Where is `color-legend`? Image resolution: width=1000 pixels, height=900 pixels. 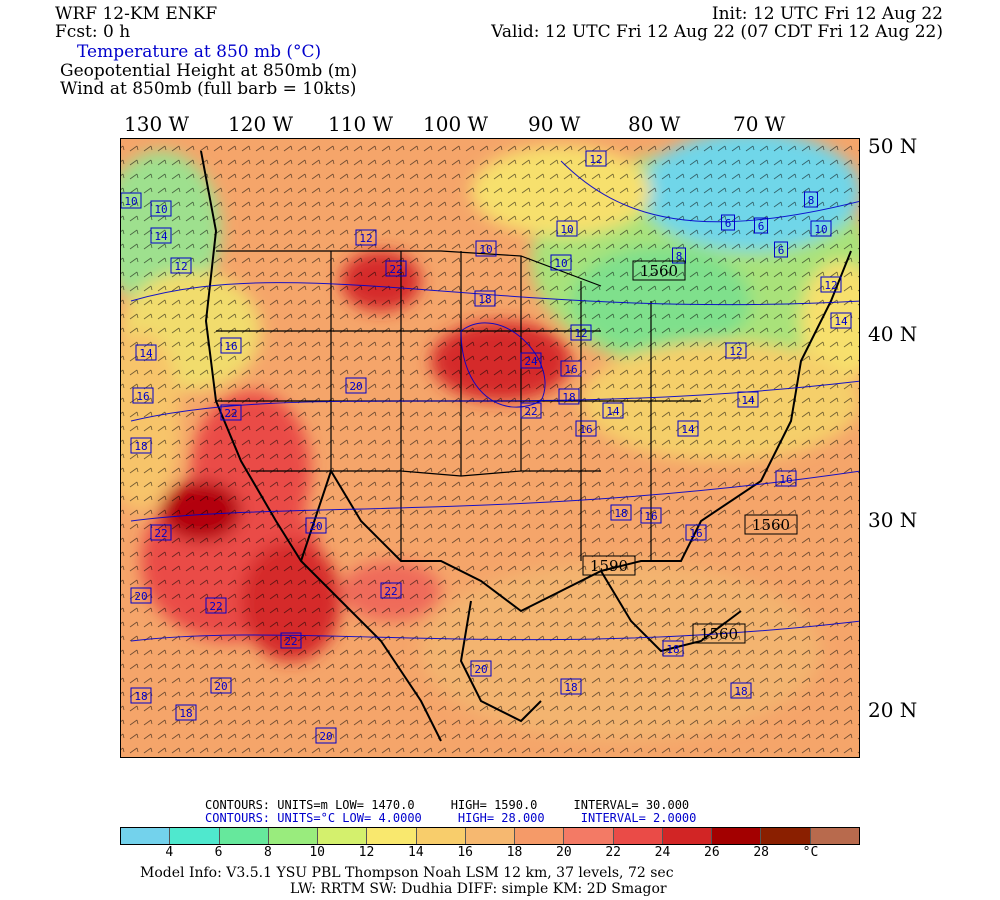
color-legend is located at coordinates (490, 836).